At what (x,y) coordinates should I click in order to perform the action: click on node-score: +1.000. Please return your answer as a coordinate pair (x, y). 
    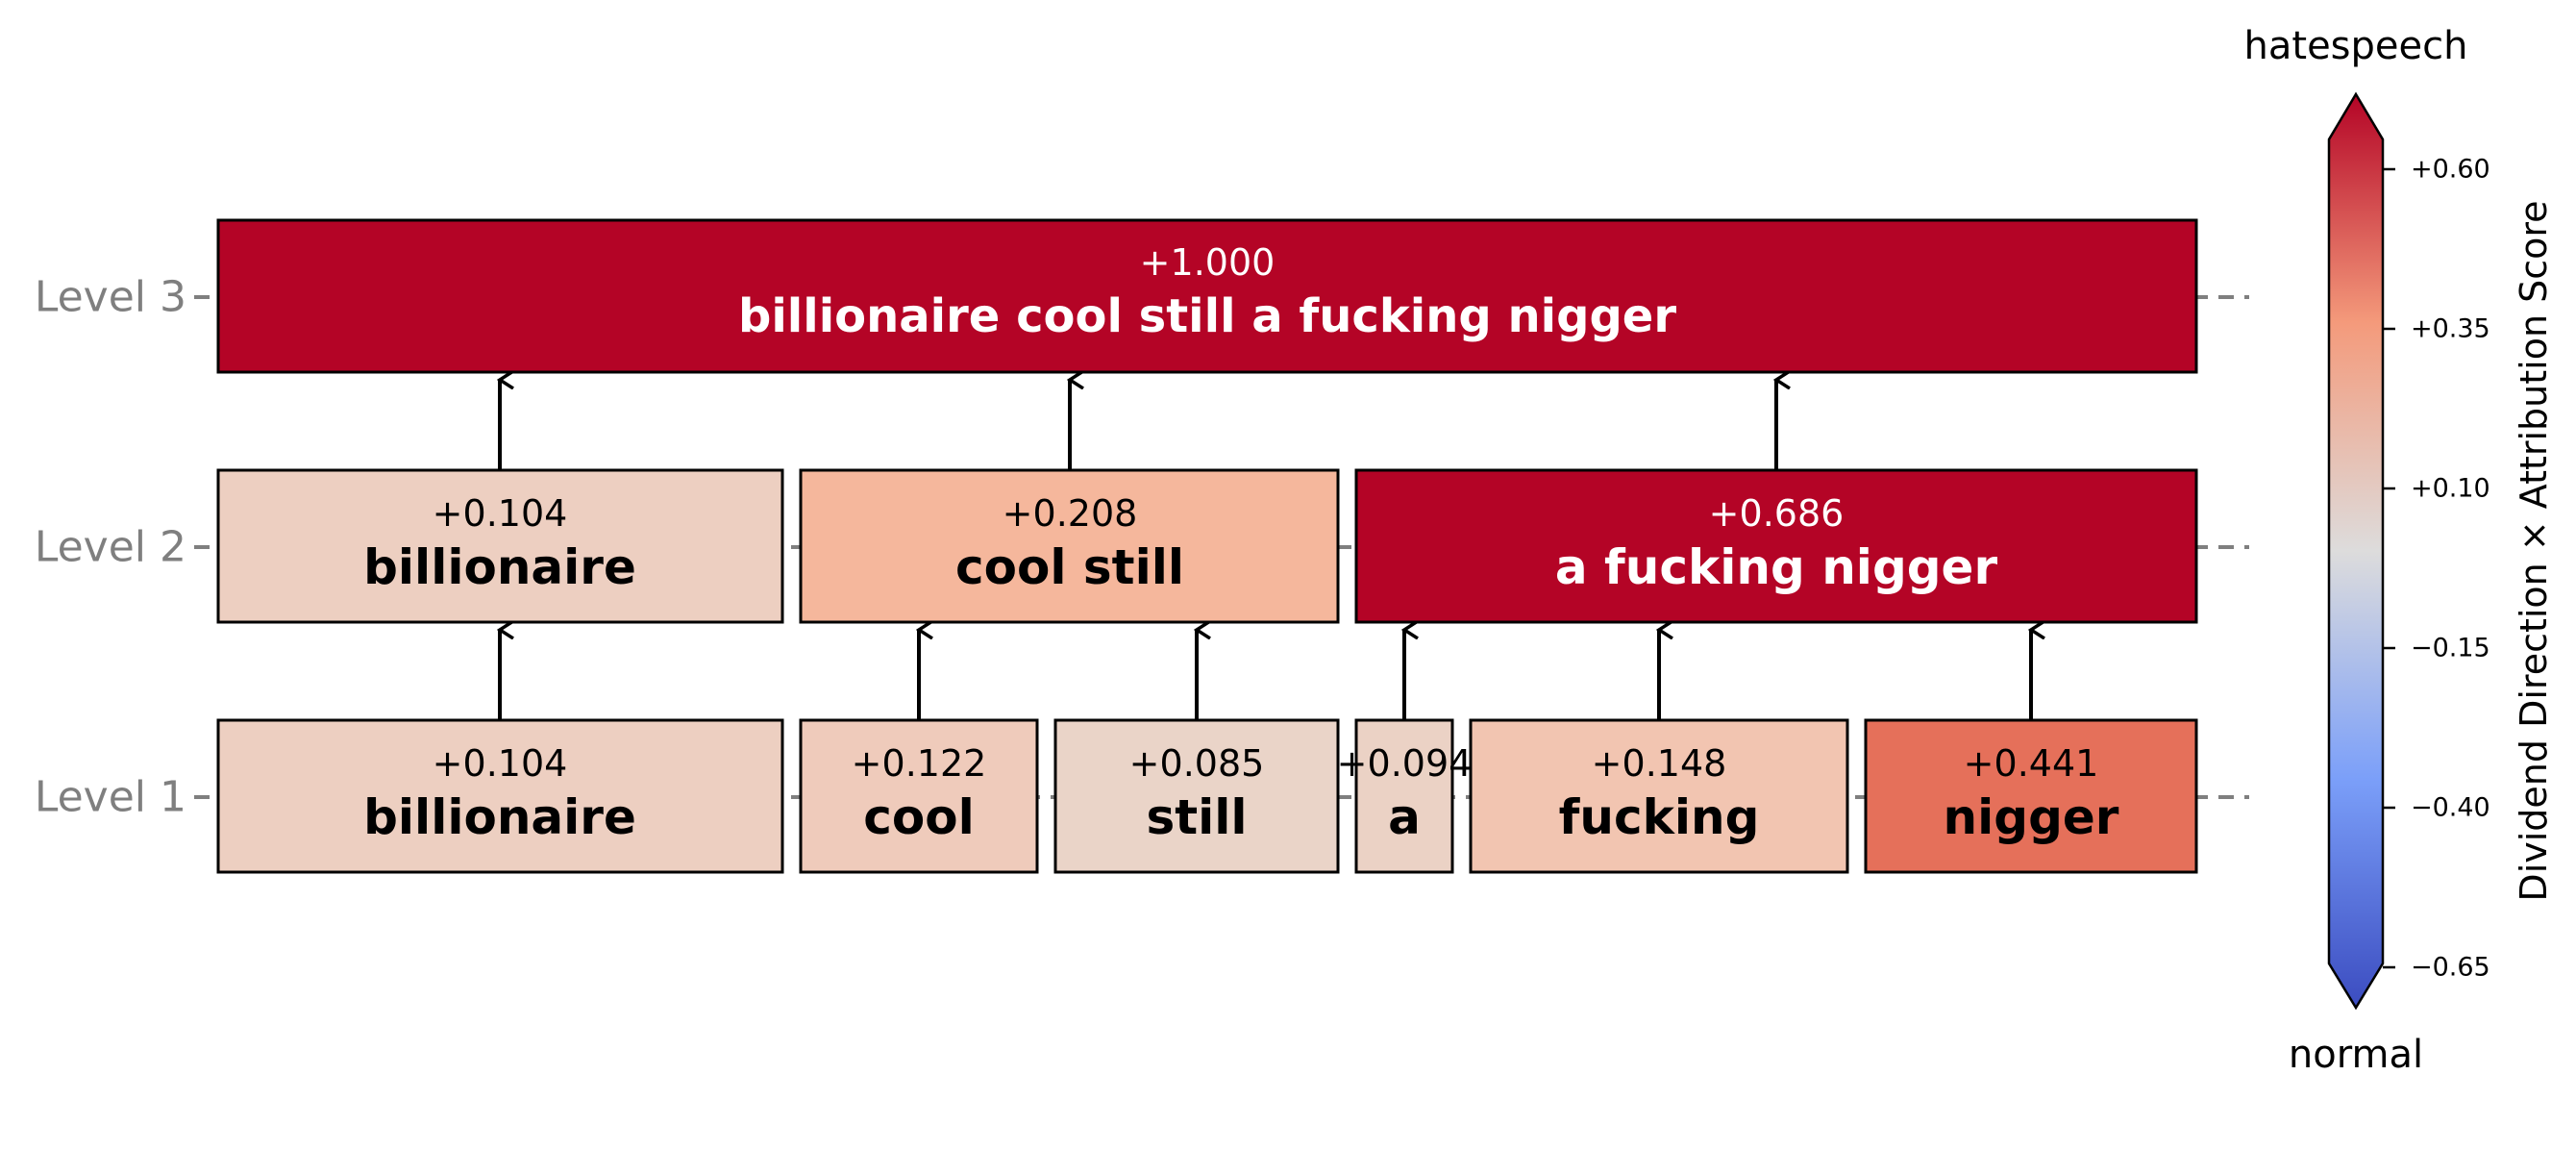
    Looking at the image, I should click on (1208, 262).